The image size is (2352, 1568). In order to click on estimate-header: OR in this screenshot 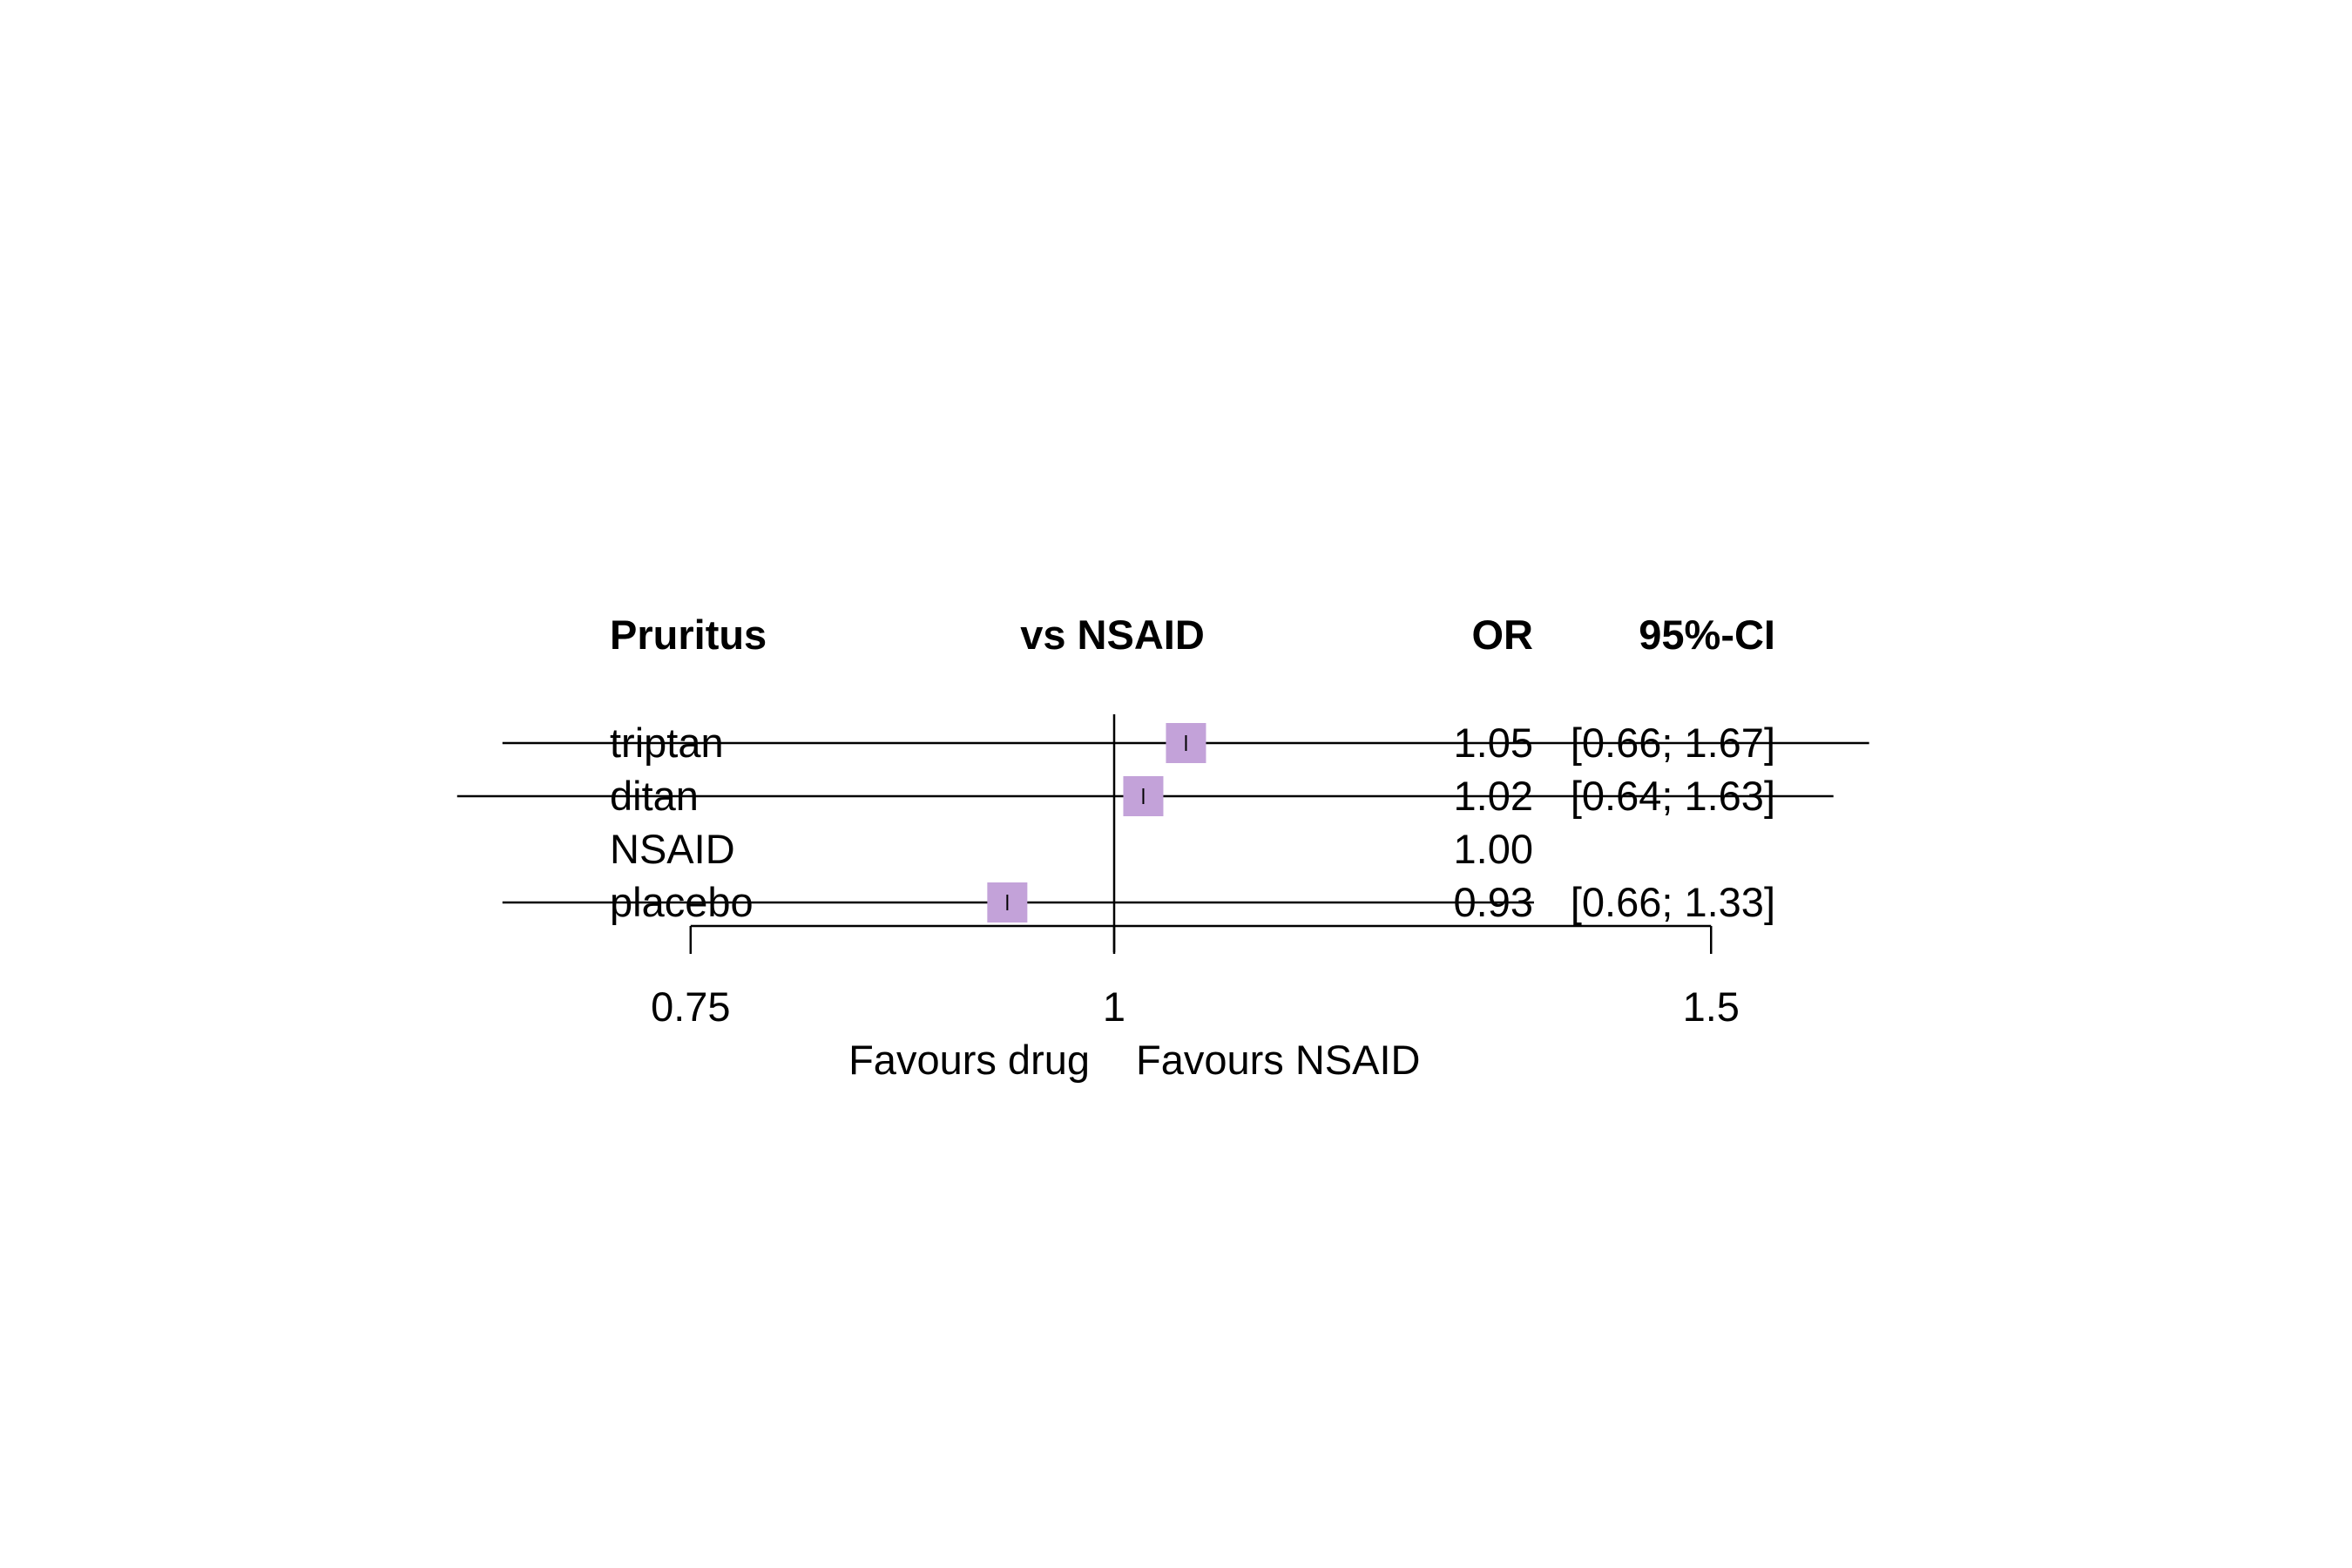, I will do `click(1503, 635)`.